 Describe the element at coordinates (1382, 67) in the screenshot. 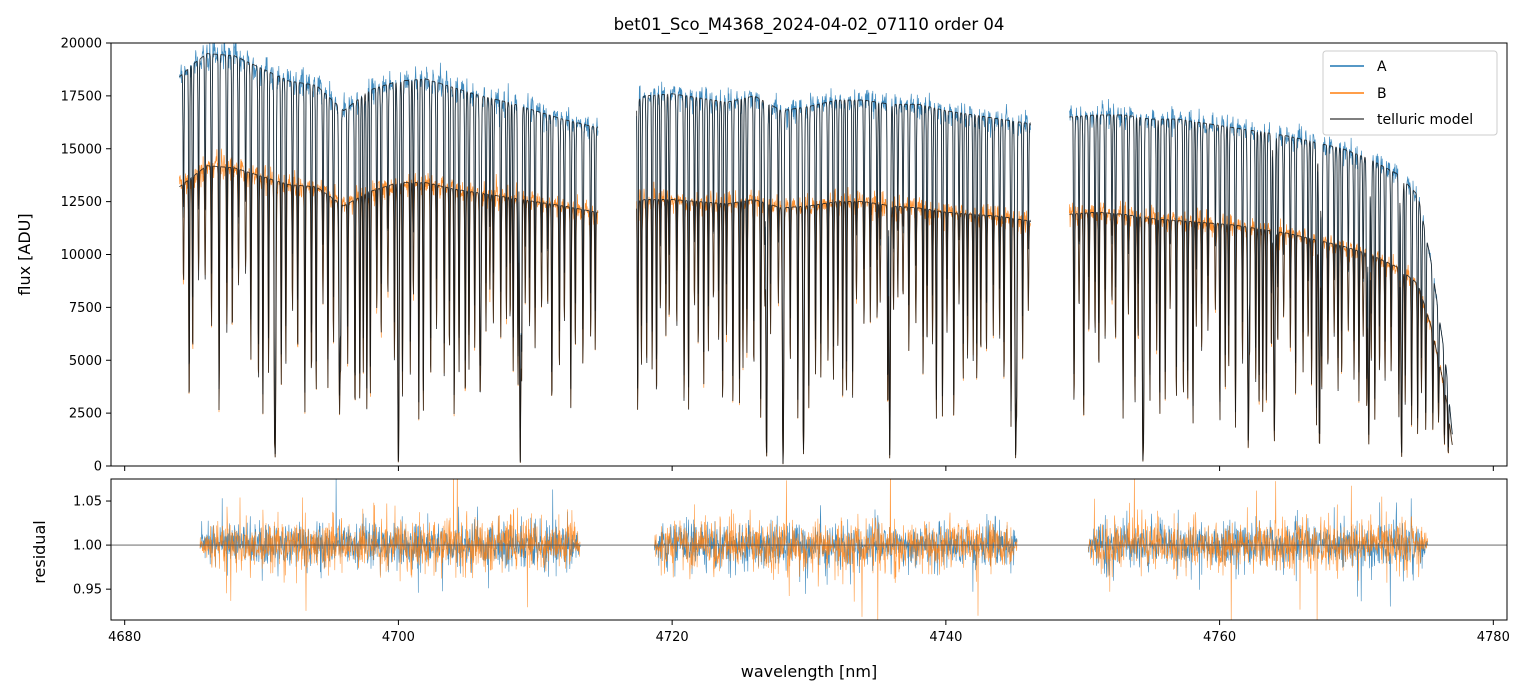

I see `legend-label-a: A` at that location.